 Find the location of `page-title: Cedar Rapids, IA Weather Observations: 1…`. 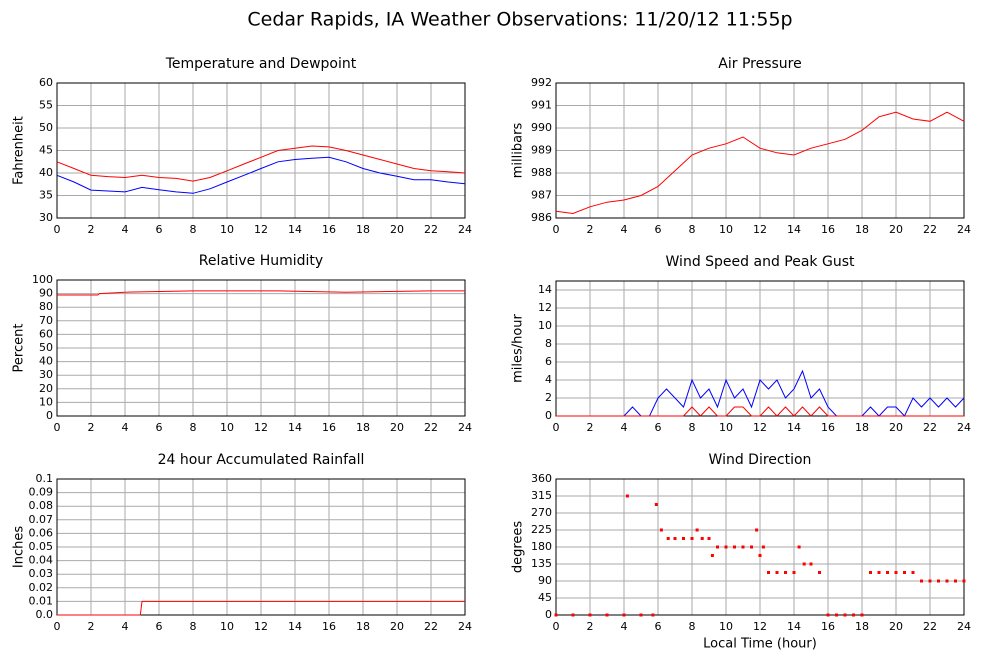

page-title: Cedar Rapids, IA Weather Observations: 1… is located at coordinates (519, 20).